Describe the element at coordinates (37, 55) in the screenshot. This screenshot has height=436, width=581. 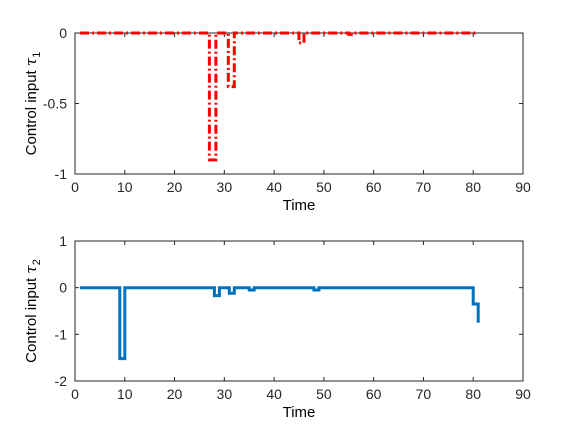
I see `y-axis-label-subscript: 1` at that location.